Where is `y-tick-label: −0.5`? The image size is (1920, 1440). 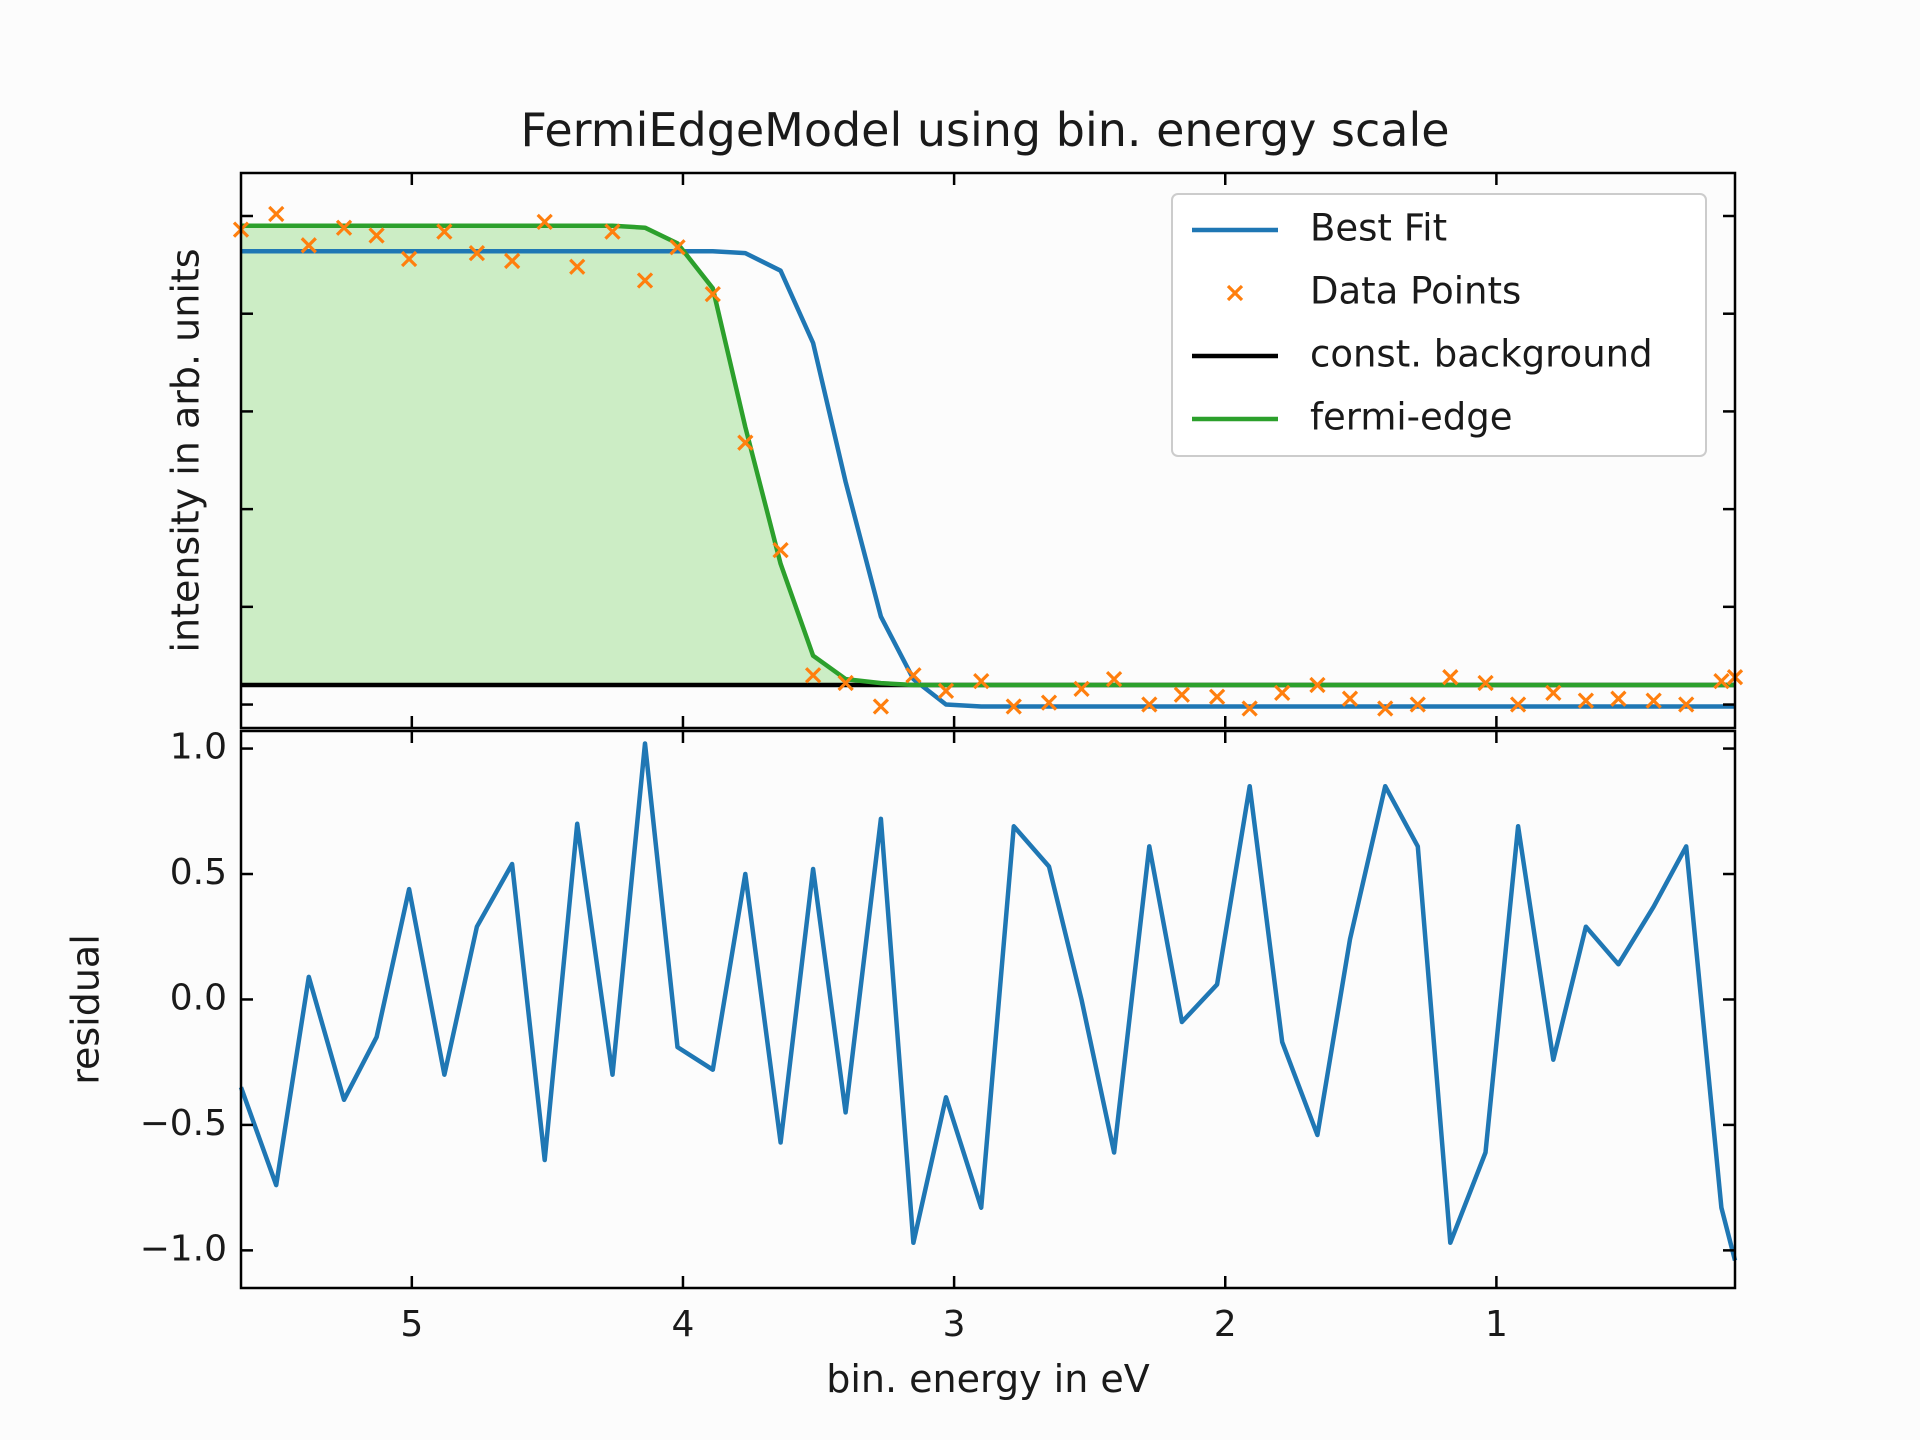 y-tick-label: −0.5 is located at coordinates (183, 1123).